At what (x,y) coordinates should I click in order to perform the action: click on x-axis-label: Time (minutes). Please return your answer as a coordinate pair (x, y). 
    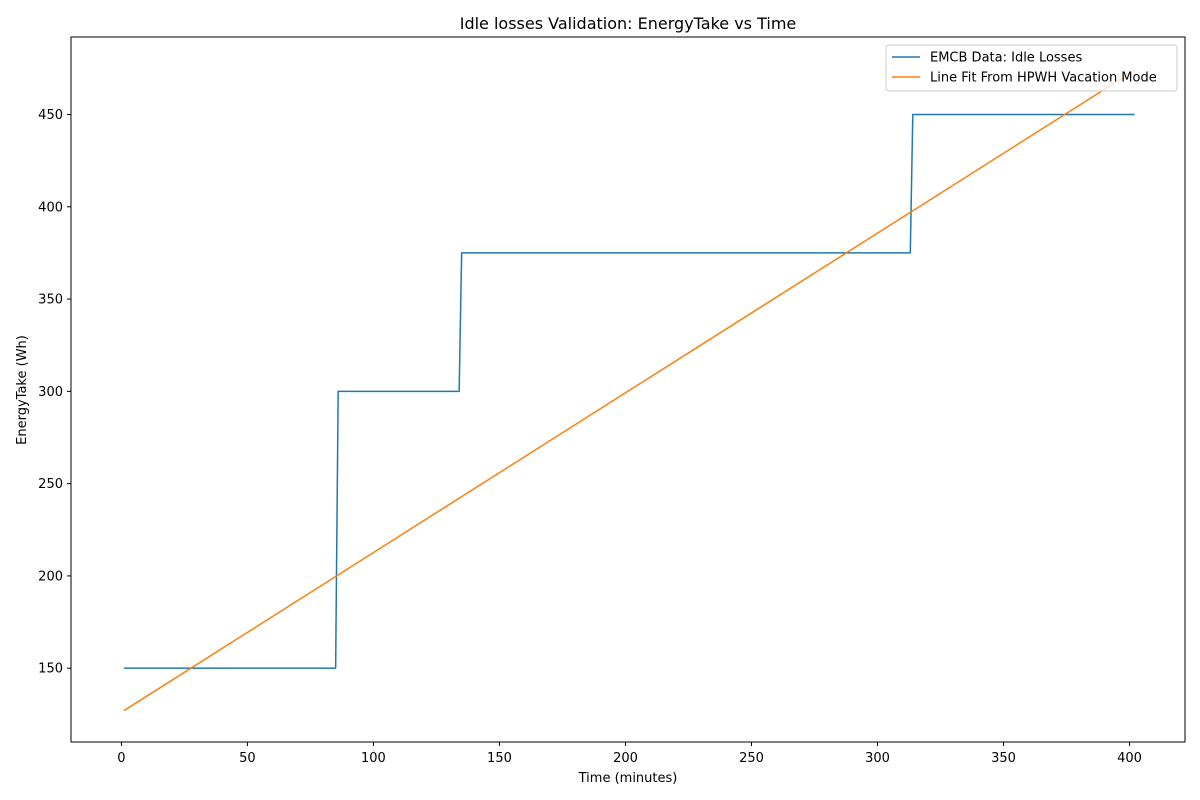
    Looking at the image, I should click on (628, 778).